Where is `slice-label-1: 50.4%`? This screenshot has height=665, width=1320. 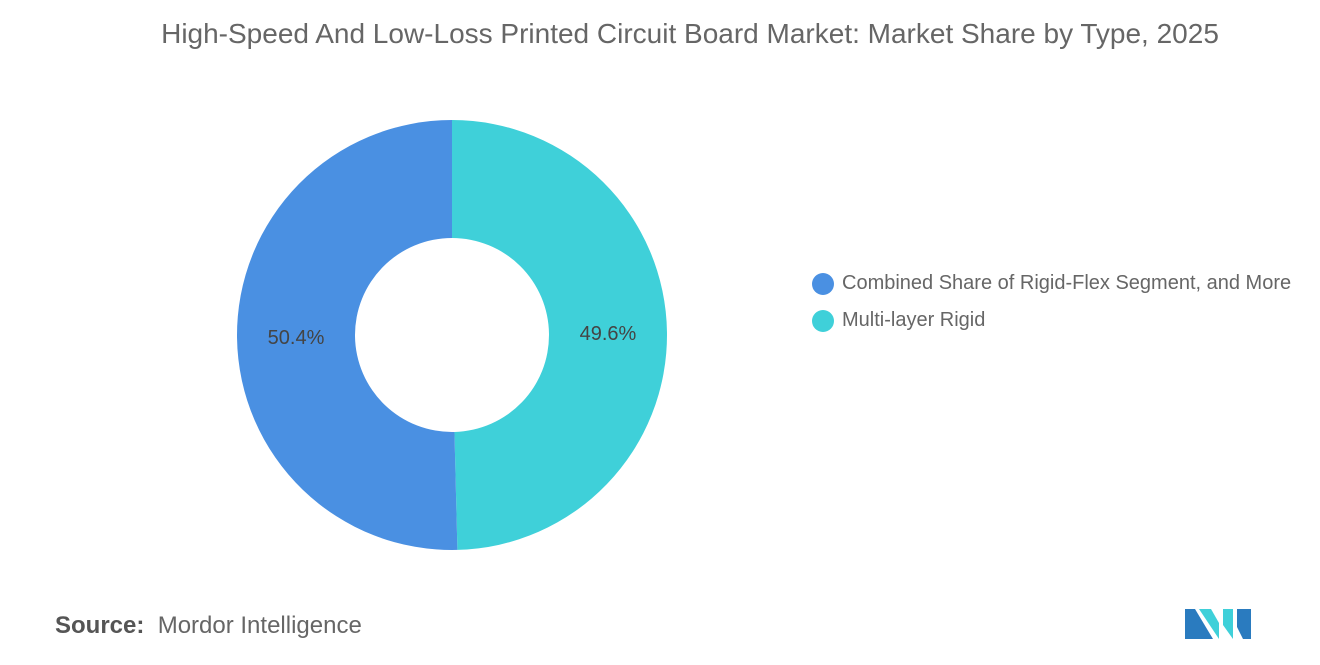
slice-label-1: 50.4% is located at coordinates (296, 338).